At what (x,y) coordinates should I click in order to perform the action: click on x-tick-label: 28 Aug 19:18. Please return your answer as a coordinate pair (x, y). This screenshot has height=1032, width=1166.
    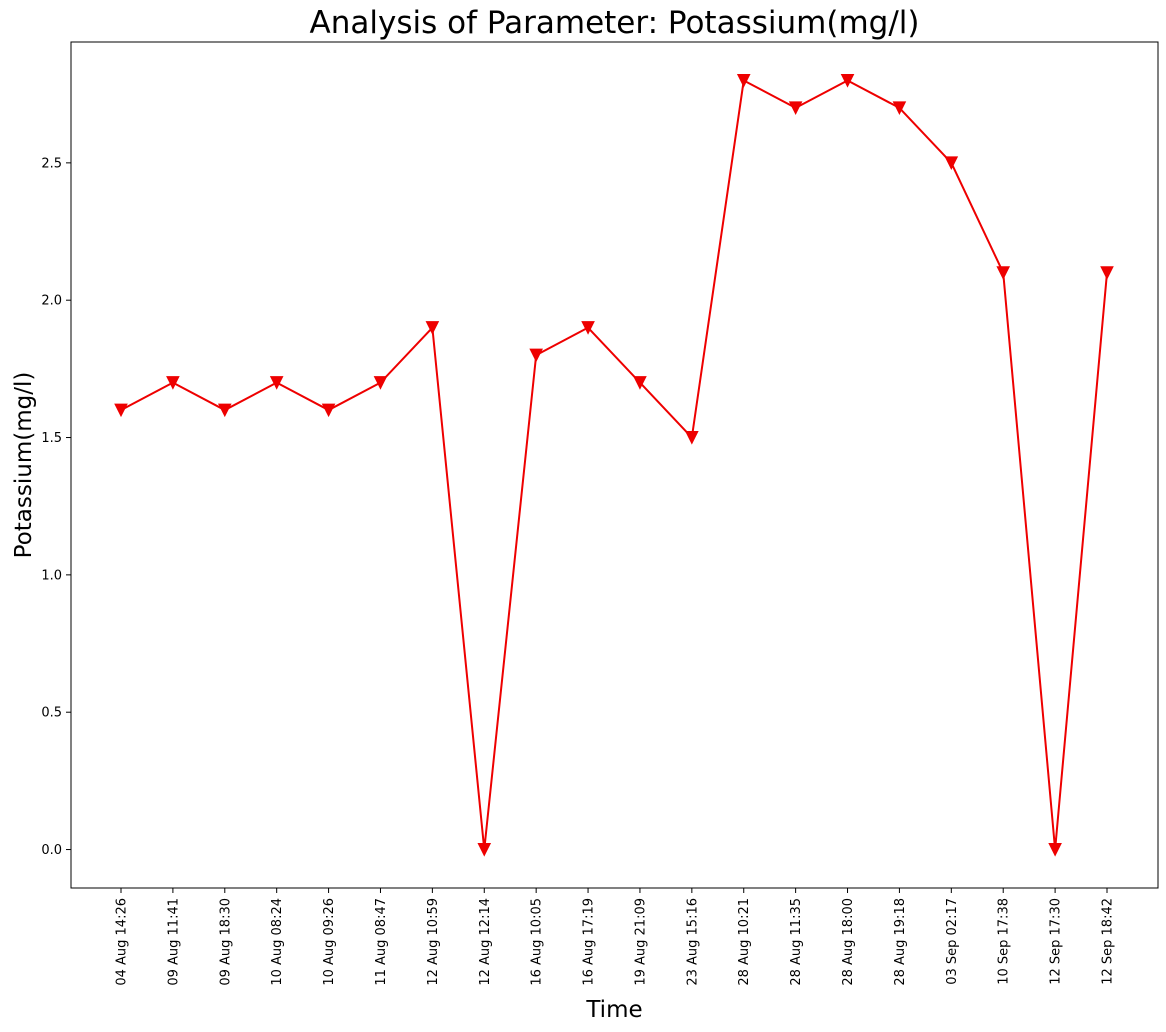
    Looking at the image, I should click on (900, 942).